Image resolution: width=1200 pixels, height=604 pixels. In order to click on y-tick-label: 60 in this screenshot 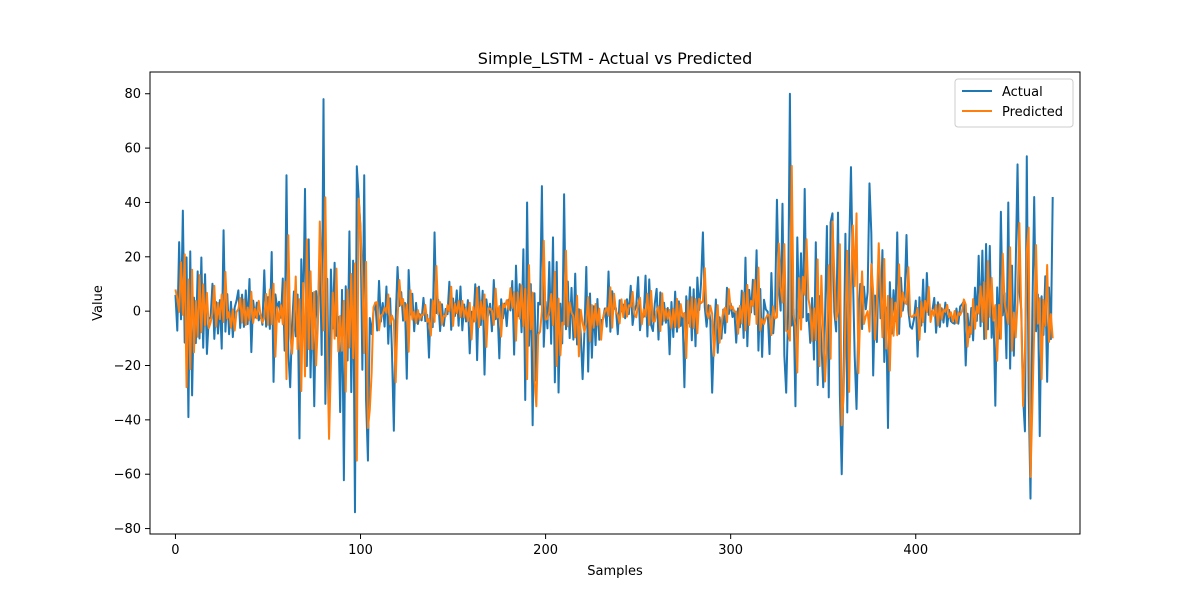, I will do `click(132, 149)`.